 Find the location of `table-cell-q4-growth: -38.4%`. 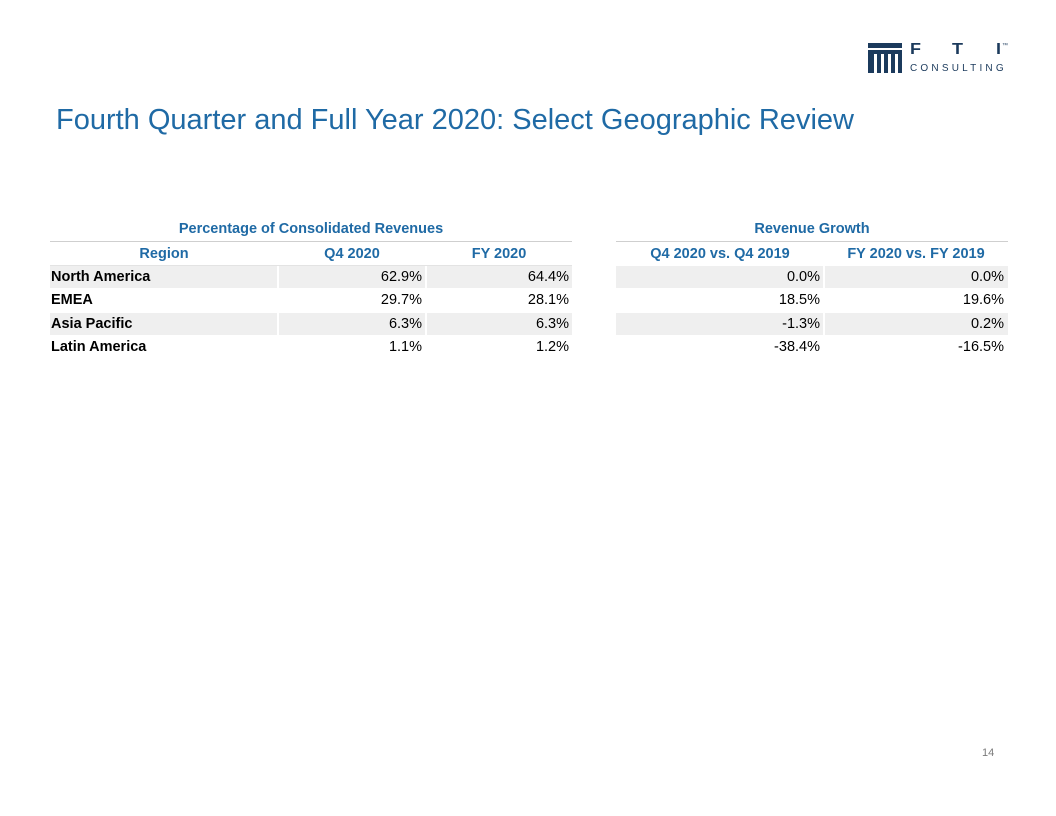

table-cell-q4-growth: -38.4% is located at coordinates (797, 347).